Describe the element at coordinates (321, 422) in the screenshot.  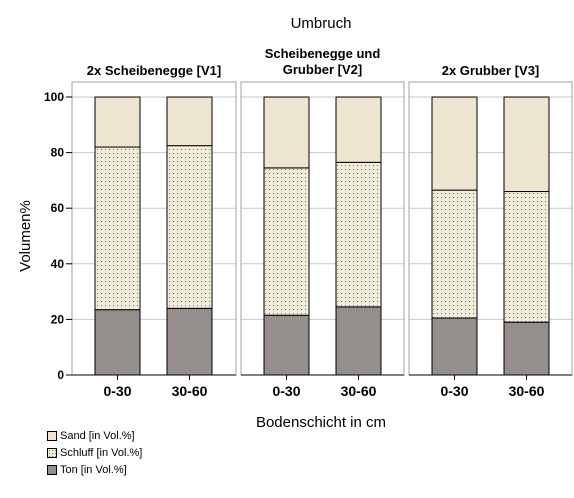
I see `x-axis-label: Bodenschicht in cm` at that location.